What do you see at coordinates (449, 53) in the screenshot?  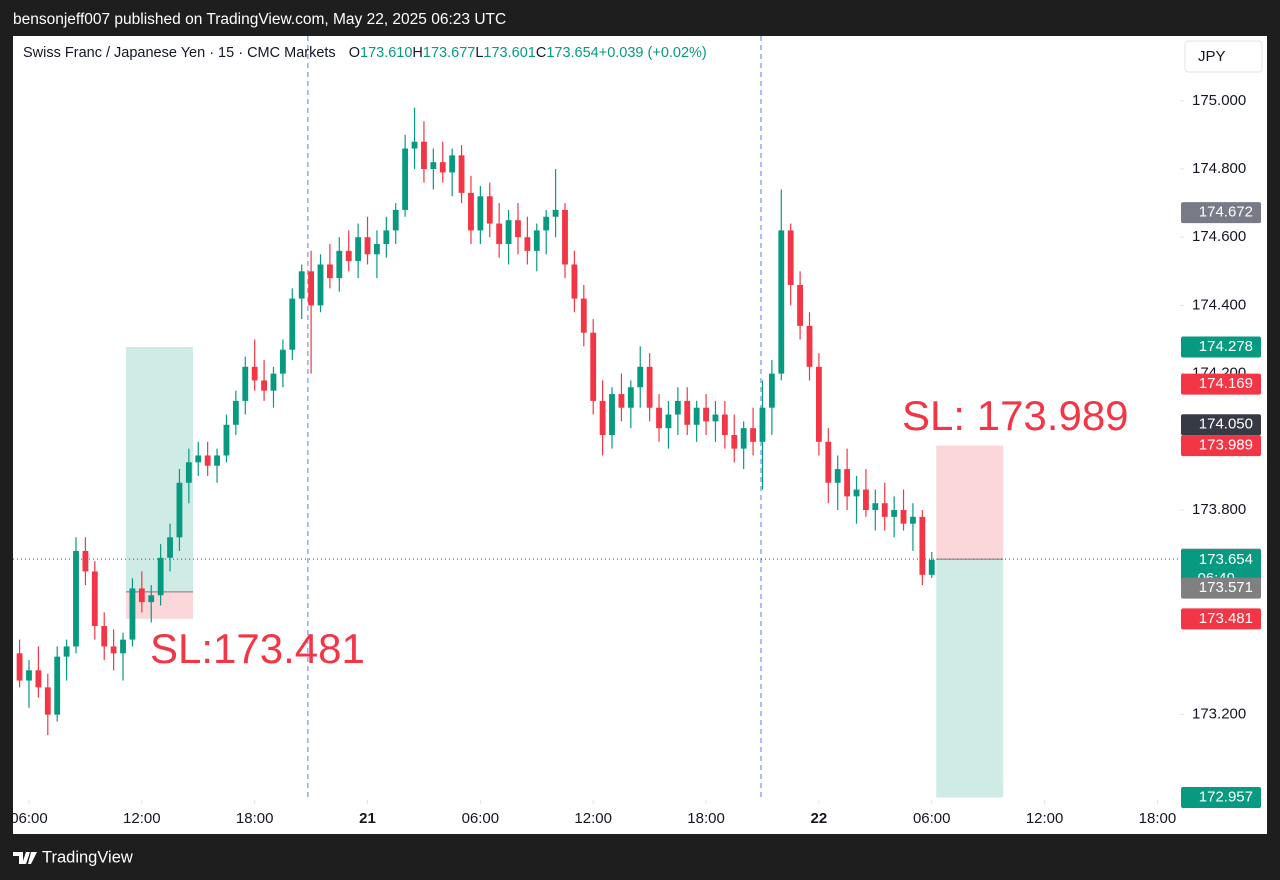 I see `legend-value: 173.677` at bounding box center [449, 53].